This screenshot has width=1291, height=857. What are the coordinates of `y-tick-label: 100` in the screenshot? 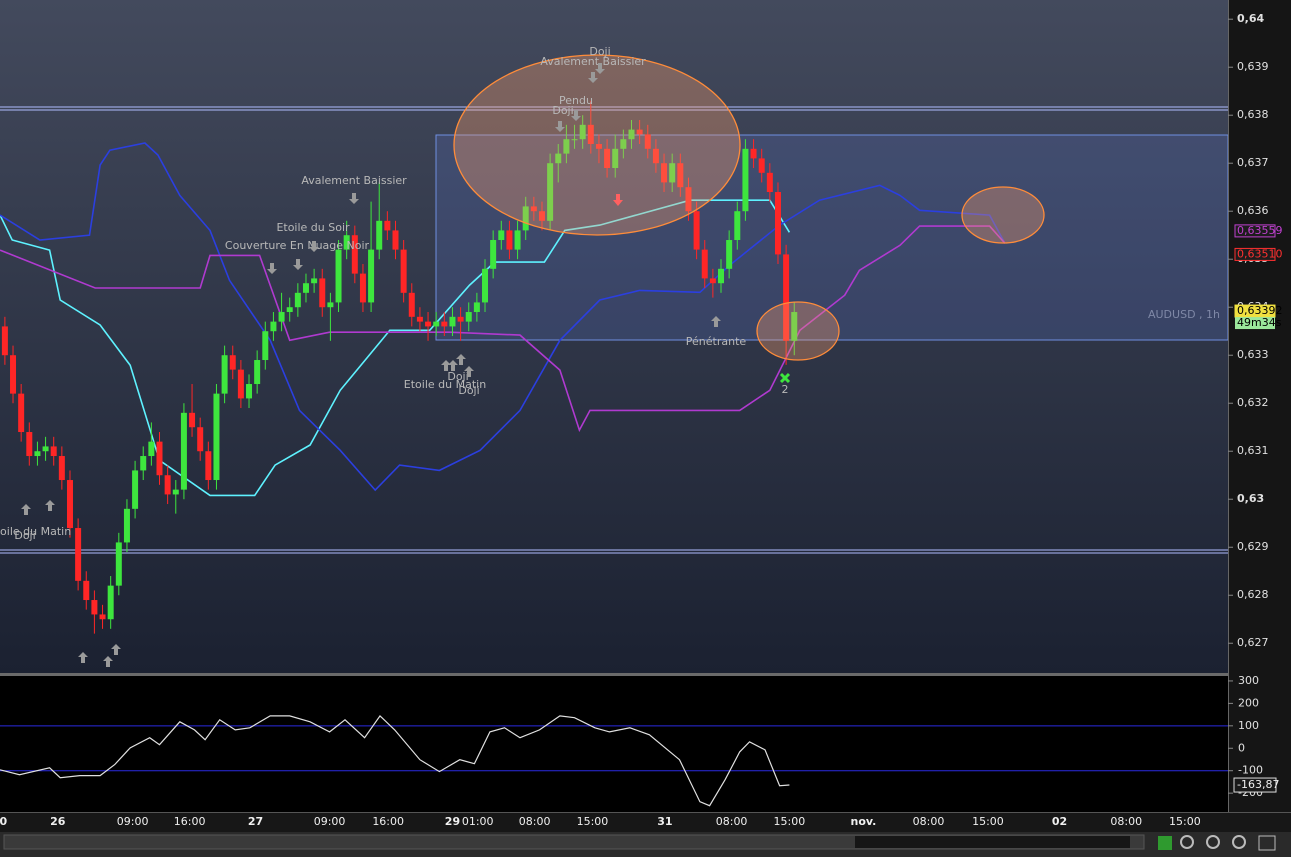 It's located at (1248, 725).